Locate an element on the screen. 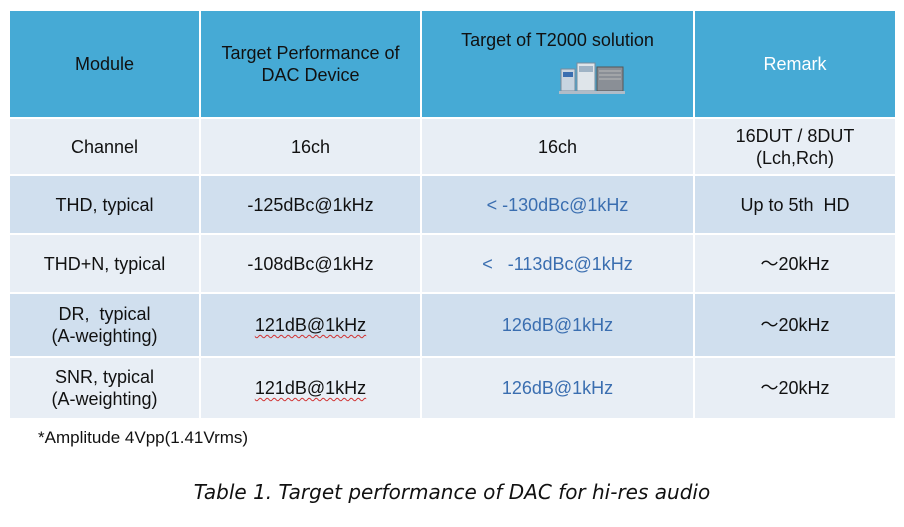 This screenshot has height=527, width=904. header-target-performance-line2: DAC Device is located at coordinates (310, 75).